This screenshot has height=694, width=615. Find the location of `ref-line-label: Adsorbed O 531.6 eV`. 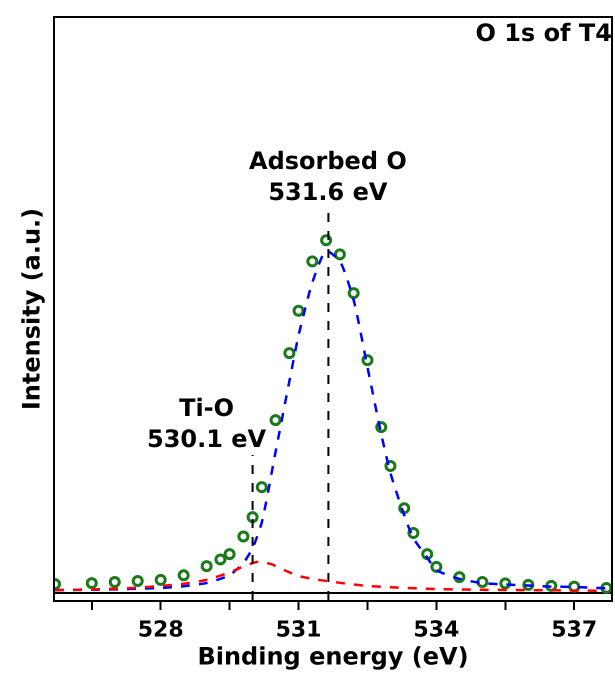

ref-line-label: Adsorbed O 531.6 eV is located at coordinates (328, 176).